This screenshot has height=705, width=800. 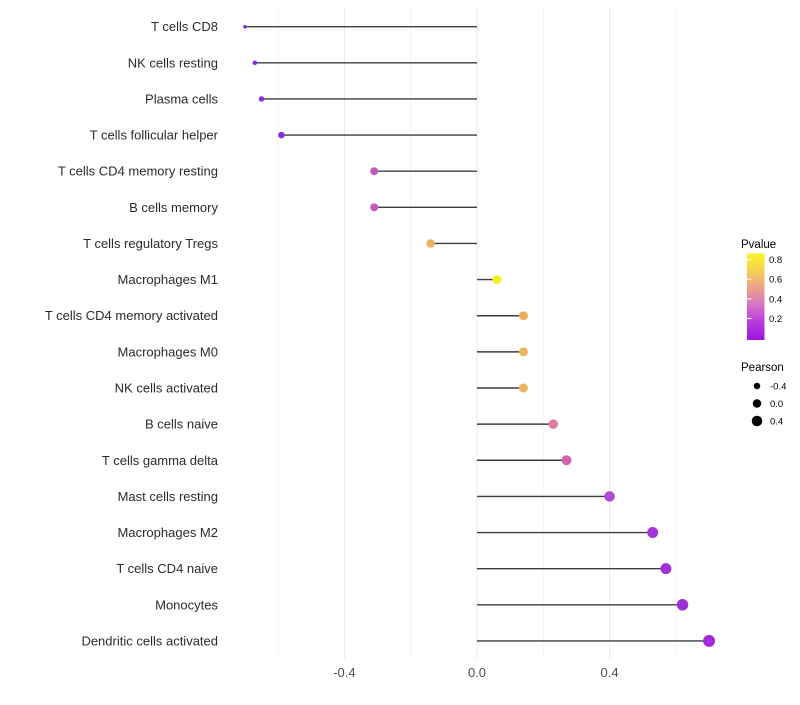 I want to click on pearson-legend-title: Pearson, so click(x=762, y=368).